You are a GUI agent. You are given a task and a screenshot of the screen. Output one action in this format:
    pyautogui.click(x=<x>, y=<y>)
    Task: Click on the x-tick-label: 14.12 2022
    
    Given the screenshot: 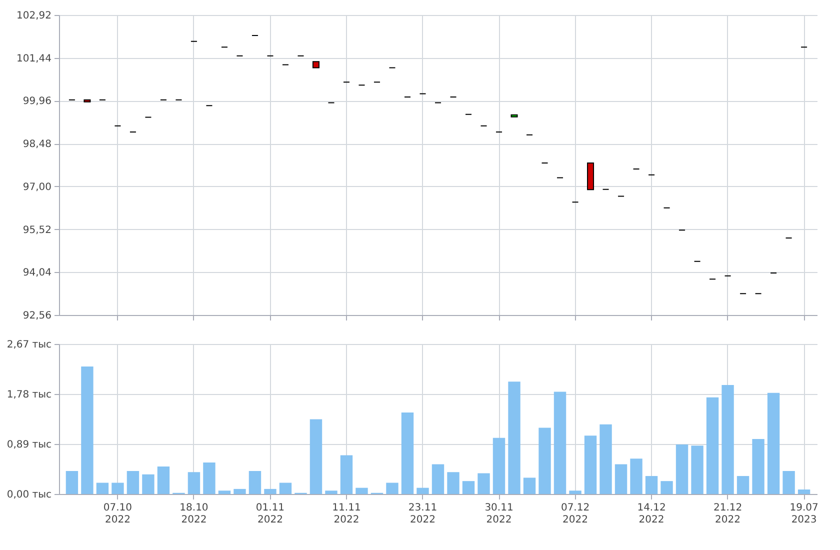 What is the action you would take?
    pyautogui.click(x=651, y=514)
    